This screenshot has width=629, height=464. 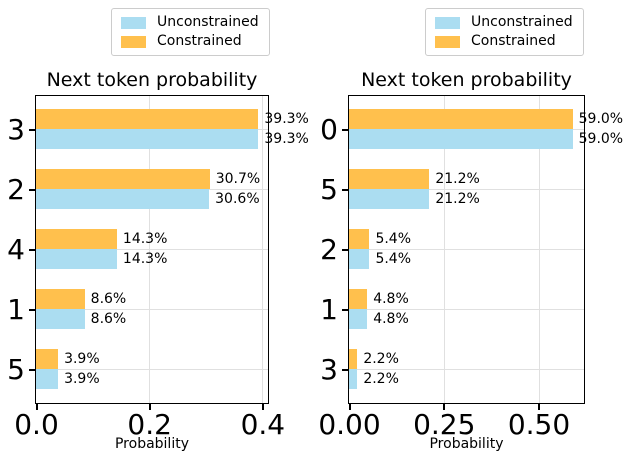 What do you see at coordinates (238, 179) in the screenshot?
I see `bar-value-label: 30.7%` at bounding box center [238, 179].